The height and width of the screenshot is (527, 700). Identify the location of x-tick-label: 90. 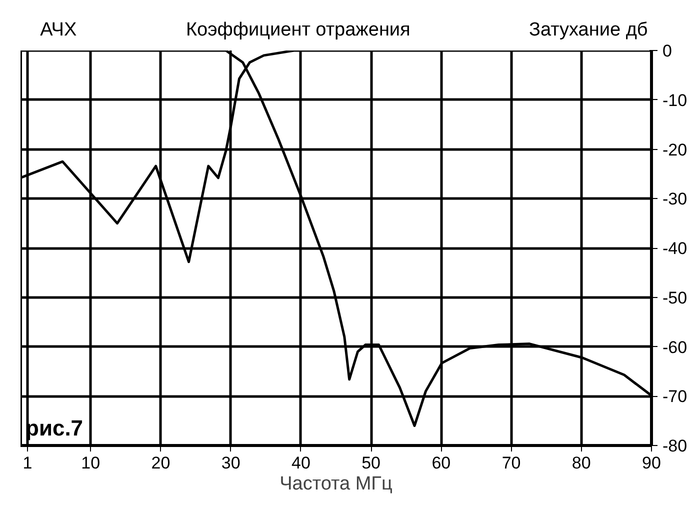
(651, 463).